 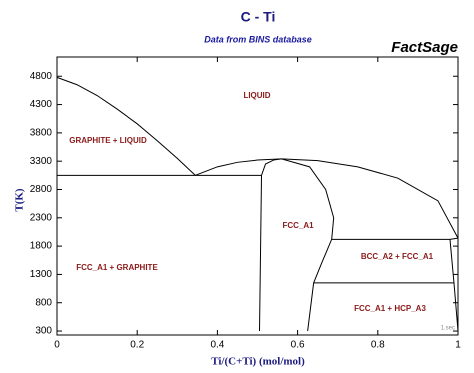 I want to click on y-tick-label: 3300, so click(x=41, y=161).